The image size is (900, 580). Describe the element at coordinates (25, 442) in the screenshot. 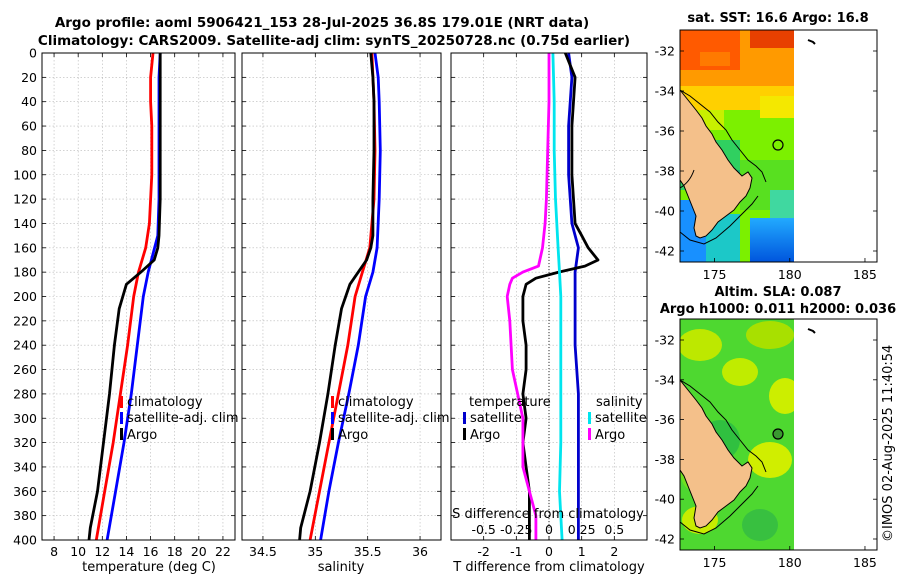

I see `y-tick-label: 320` at that location.